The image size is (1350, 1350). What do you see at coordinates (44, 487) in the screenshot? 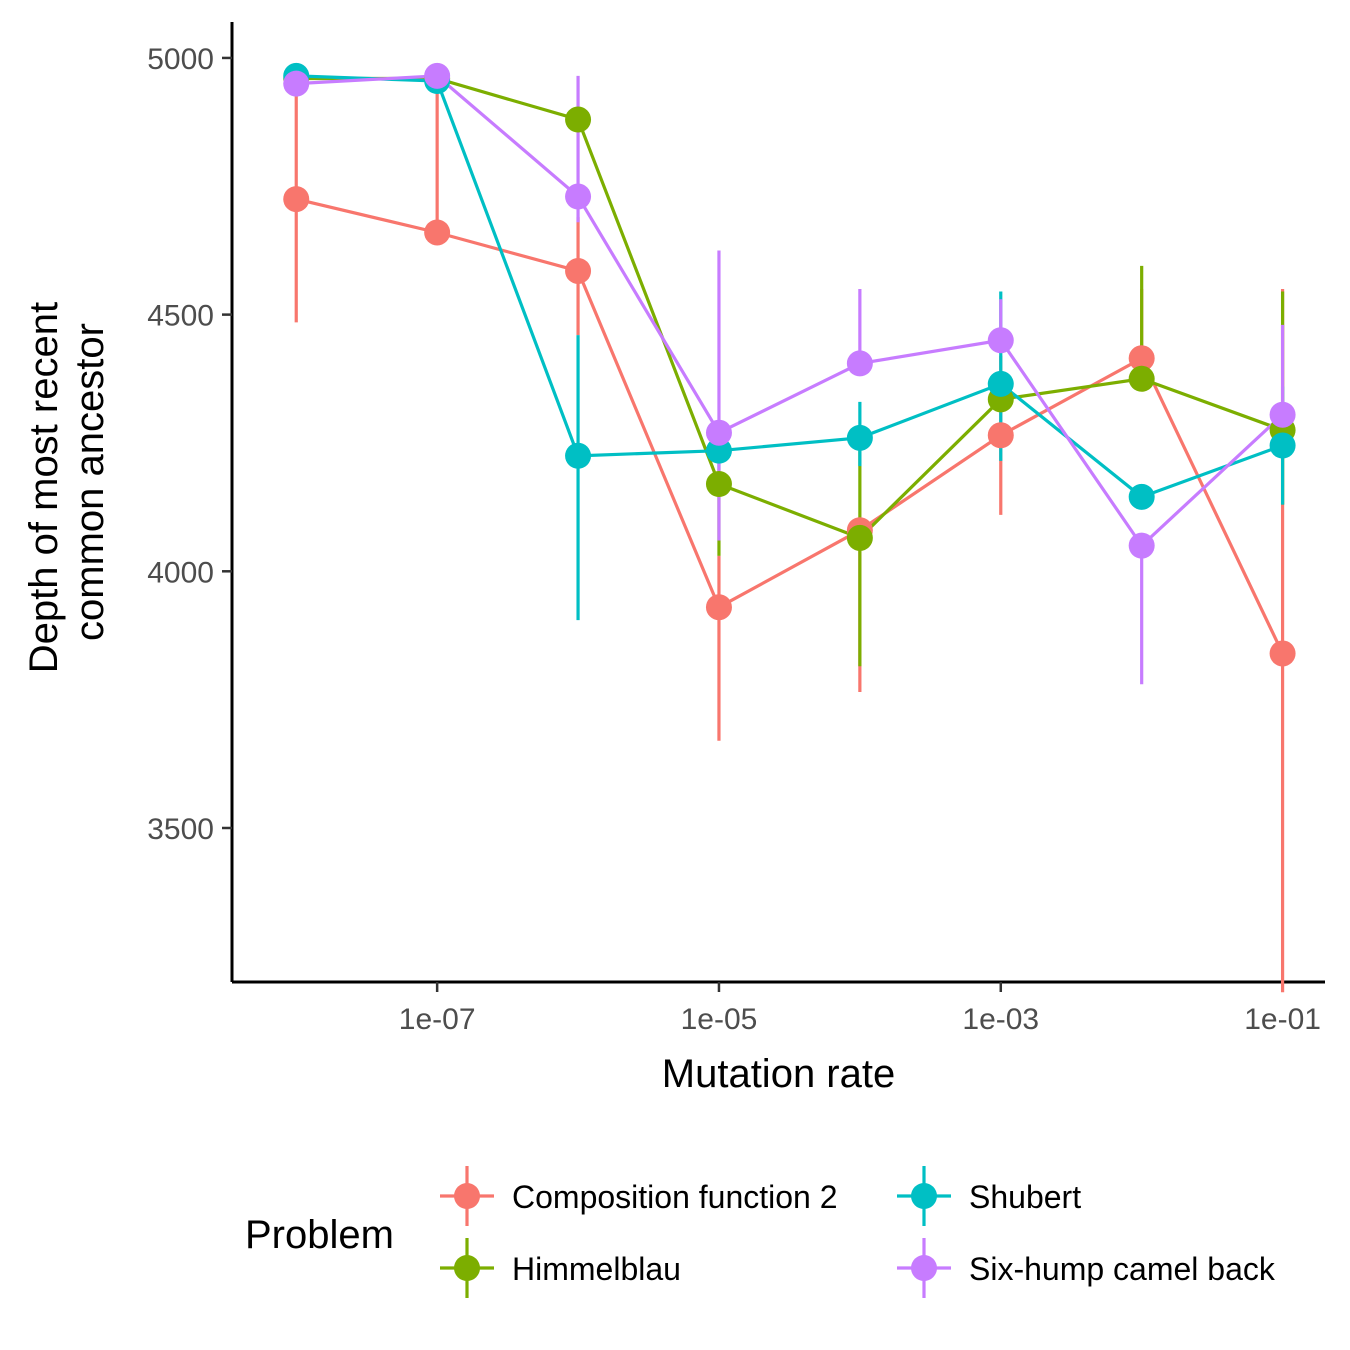
I see `y-axis-title-line-1: Depth of most recent` at bounding box center [44, 487].